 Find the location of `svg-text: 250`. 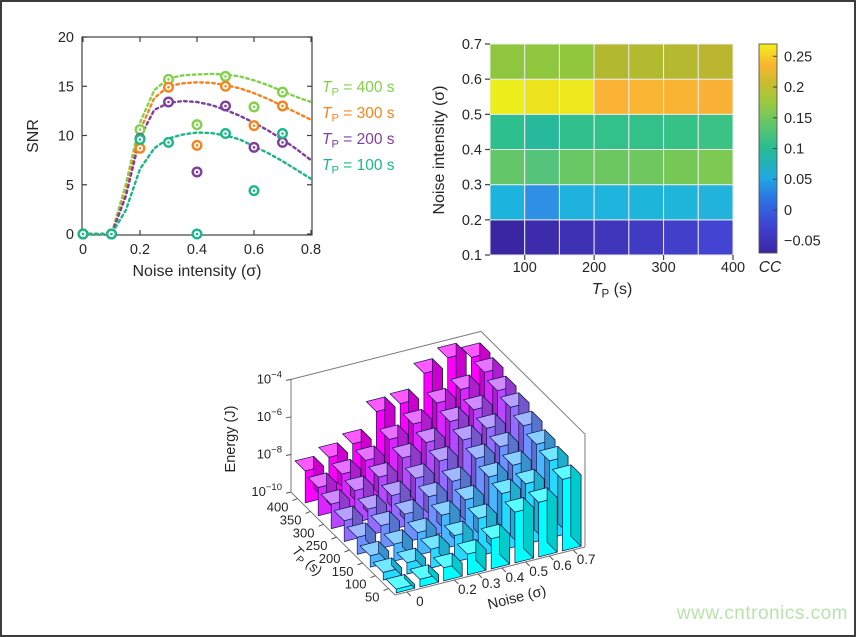

svg-text: 250 is located at coordinates (317, 545).